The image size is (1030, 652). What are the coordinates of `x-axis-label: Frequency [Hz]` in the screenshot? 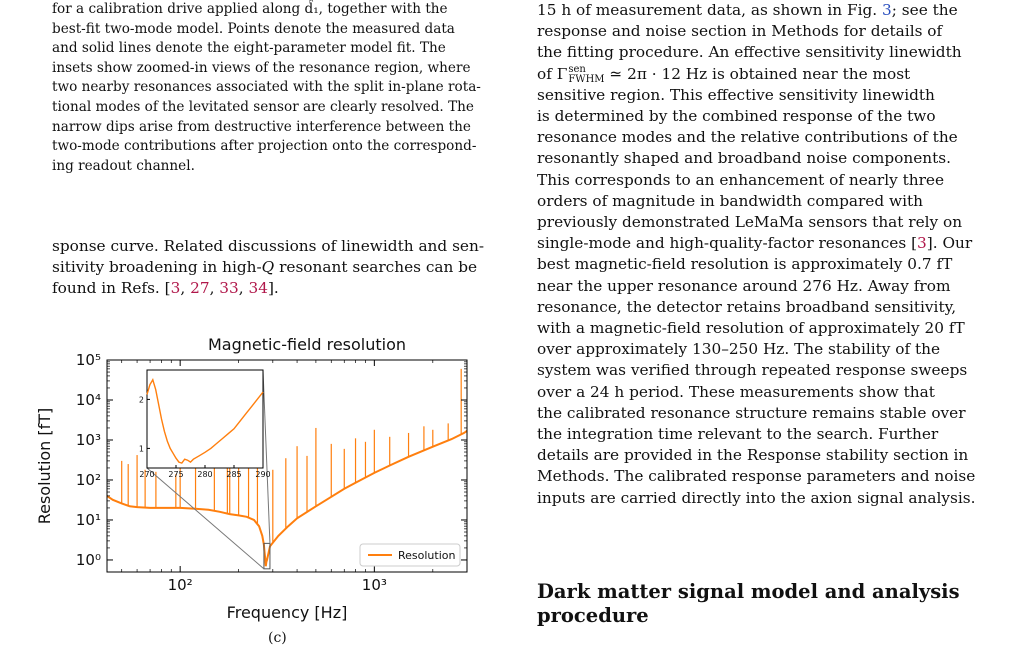 It's located at (287, 612).